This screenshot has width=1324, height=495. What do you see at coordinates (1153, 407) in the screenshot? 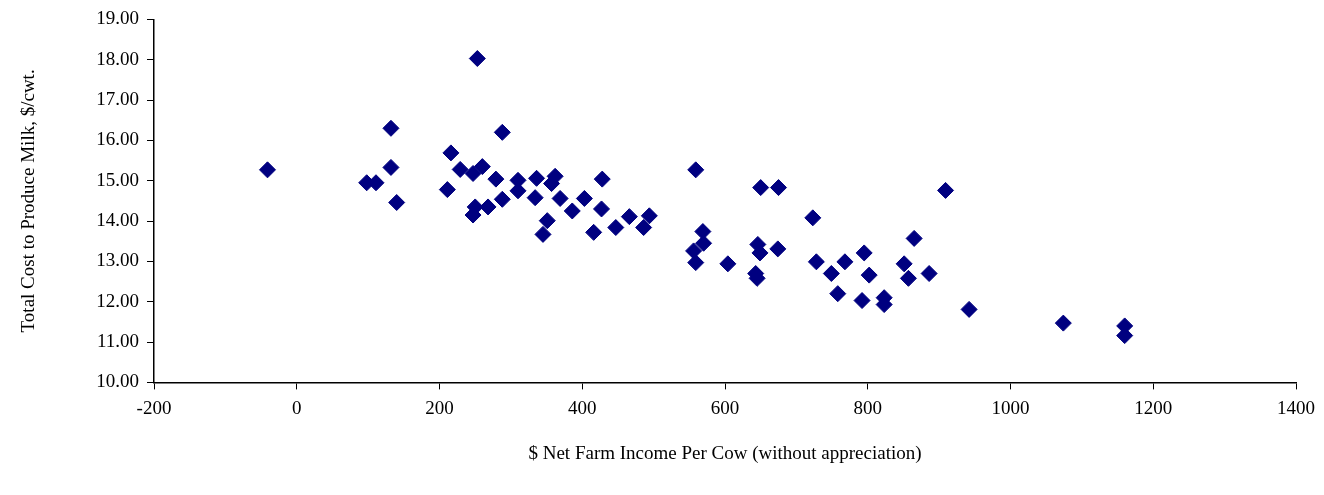
I see `x-tick-label: 1200` at bounding box center [1153, 407].